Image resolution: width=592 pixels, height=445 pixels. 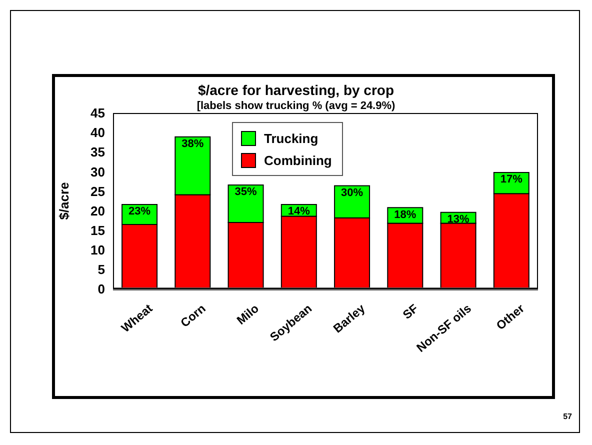 I want to click on annotation: 13%, so click(x=458, y=220).